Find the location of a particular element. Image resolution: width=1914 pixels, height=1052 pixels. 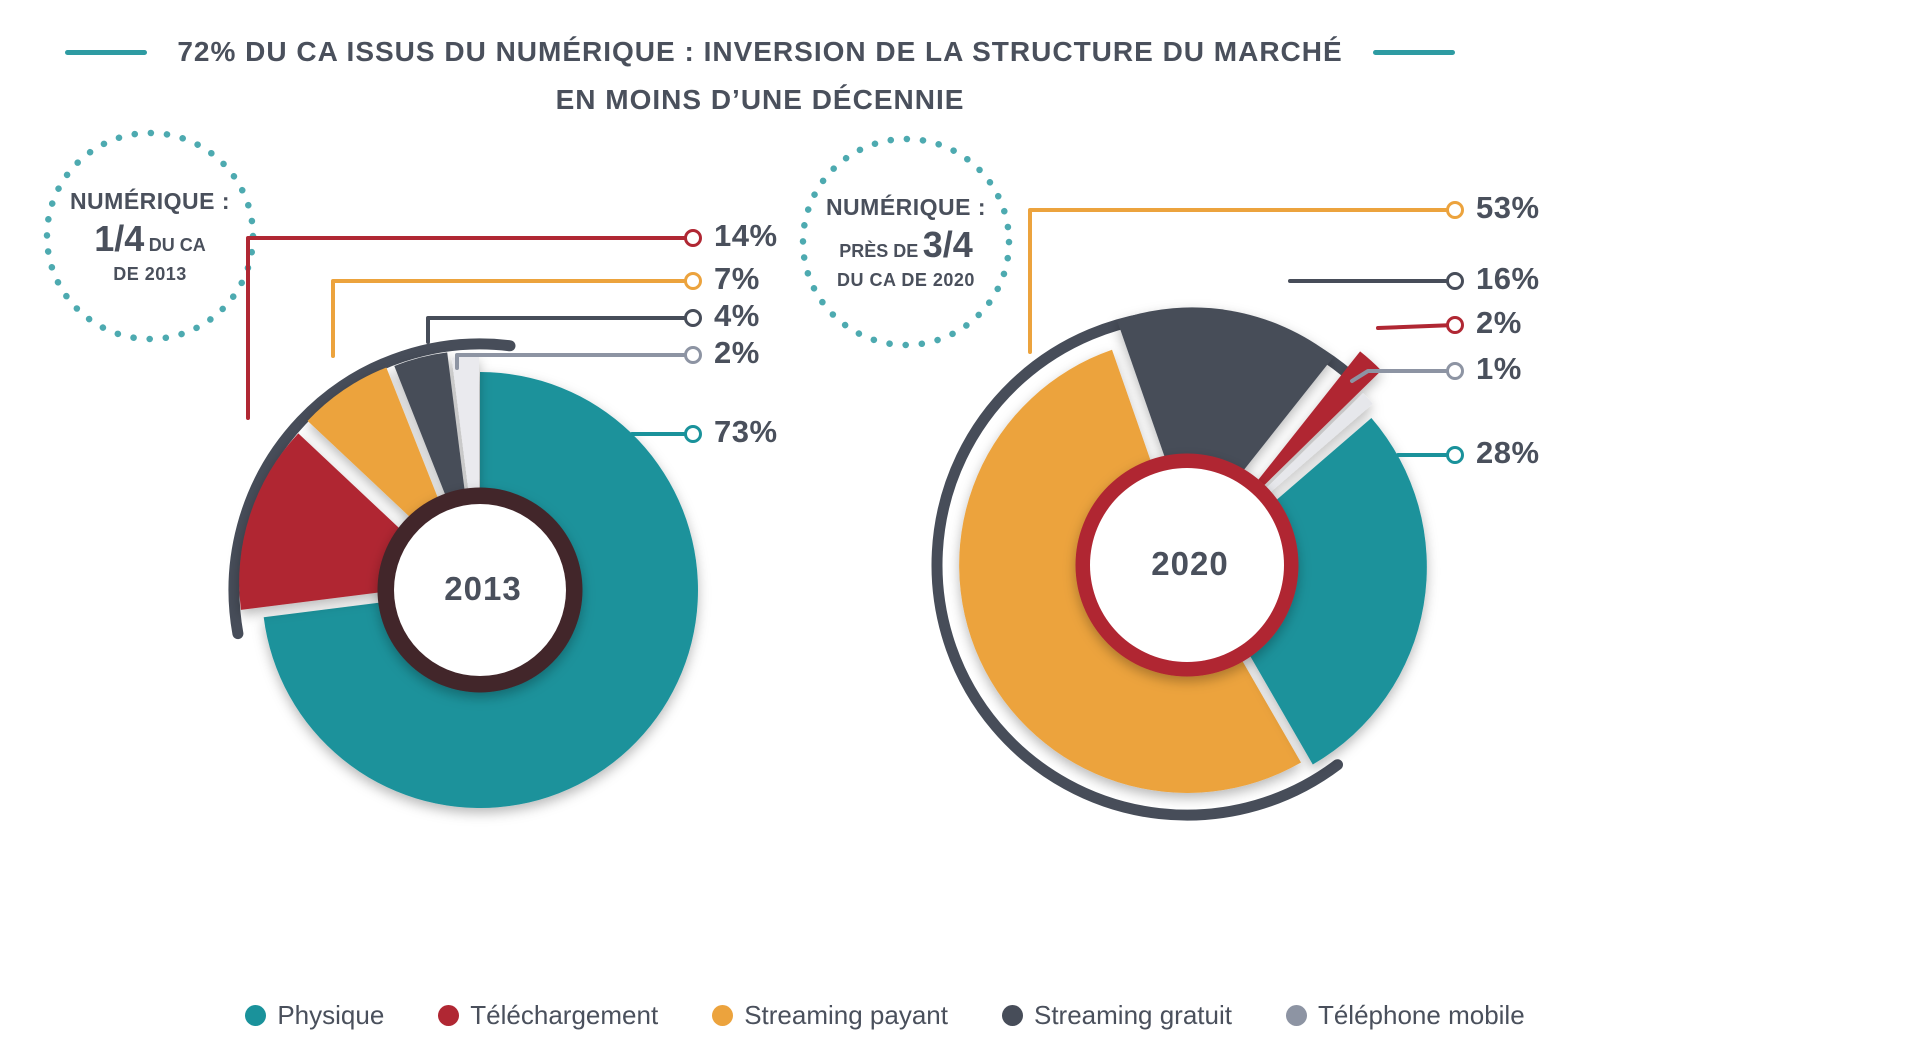

callout-2013-text: NUMÉRIQUE : 1/4 DU CA DE 2013 is located at coordinates (150, 236).